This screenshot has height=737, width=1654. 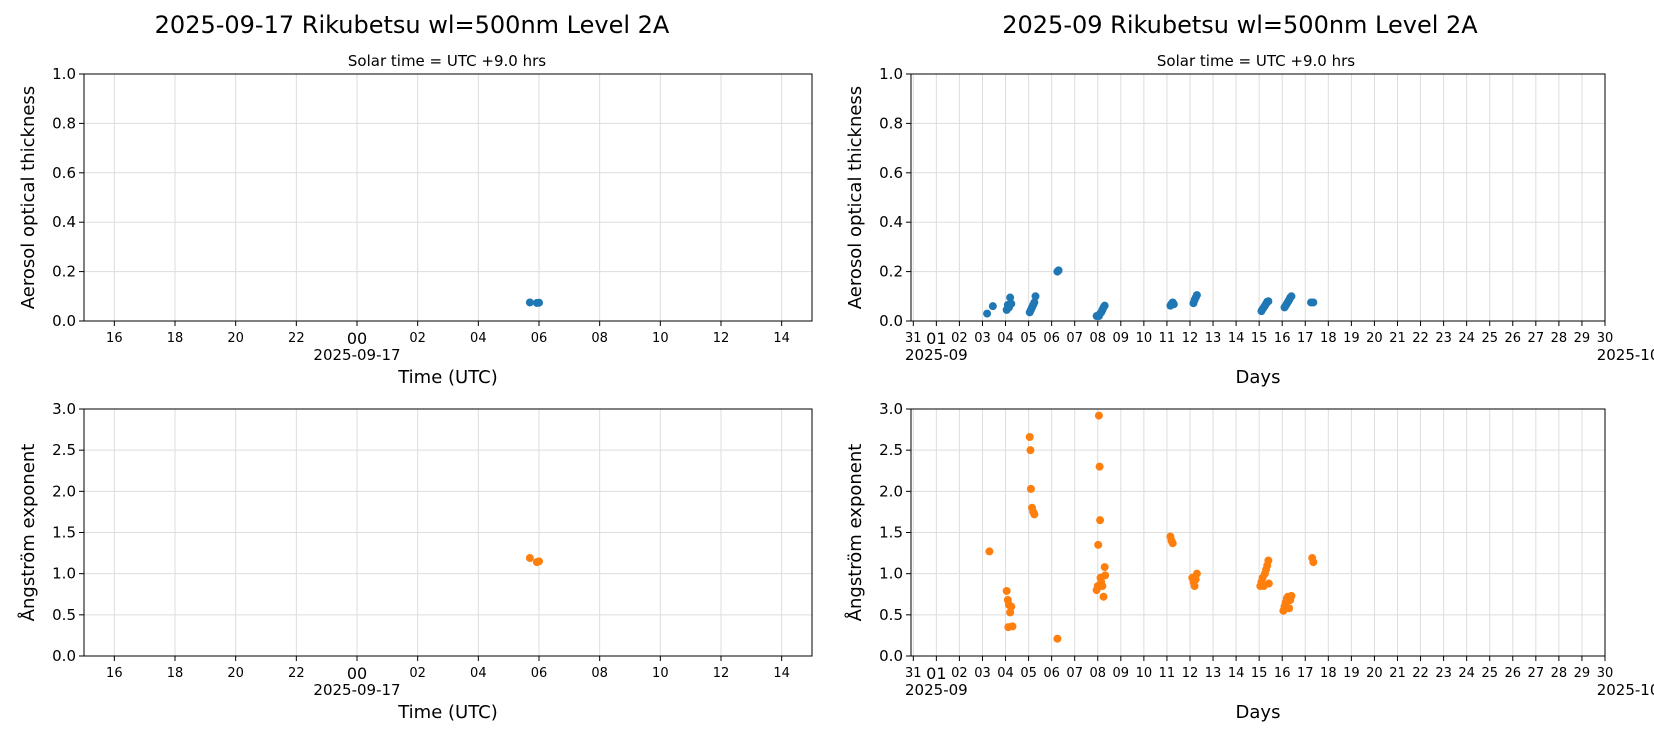 What do you see at coordinates (64, 173) in the screenshot?
I see `daily-aod-ytick-label: 0.6` at bounding box center [64, 173].